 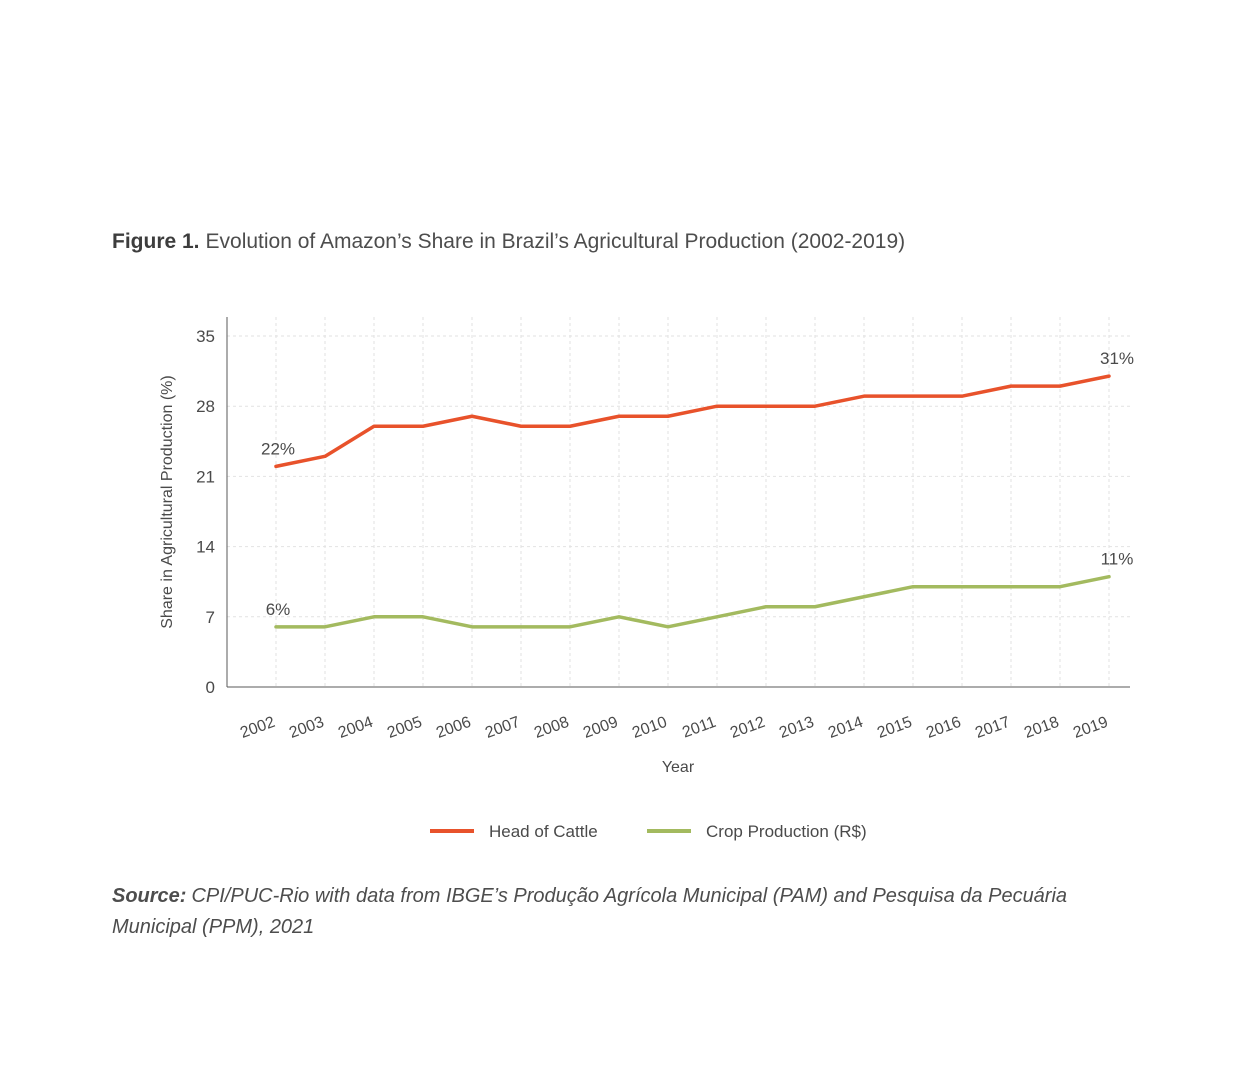 What do you see at coordinates (1117, 559) in the screenshot?
I see `data-label: 11%` at bounding box center [1117, 559].